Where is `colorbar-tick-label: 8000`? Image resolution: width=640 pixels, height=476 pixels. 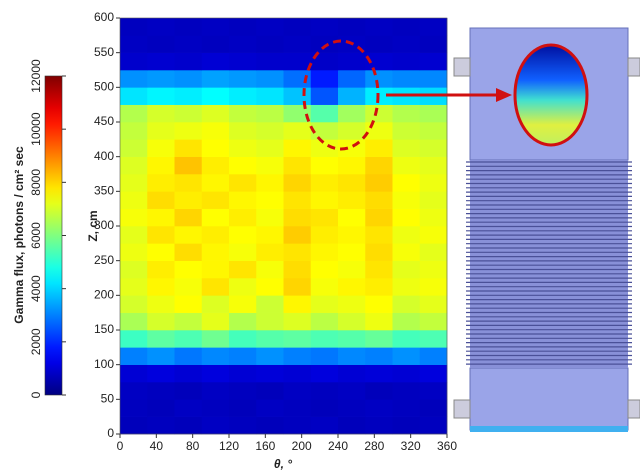
colorbar-tick-label: 8000 is located at coordinates (36, 182).